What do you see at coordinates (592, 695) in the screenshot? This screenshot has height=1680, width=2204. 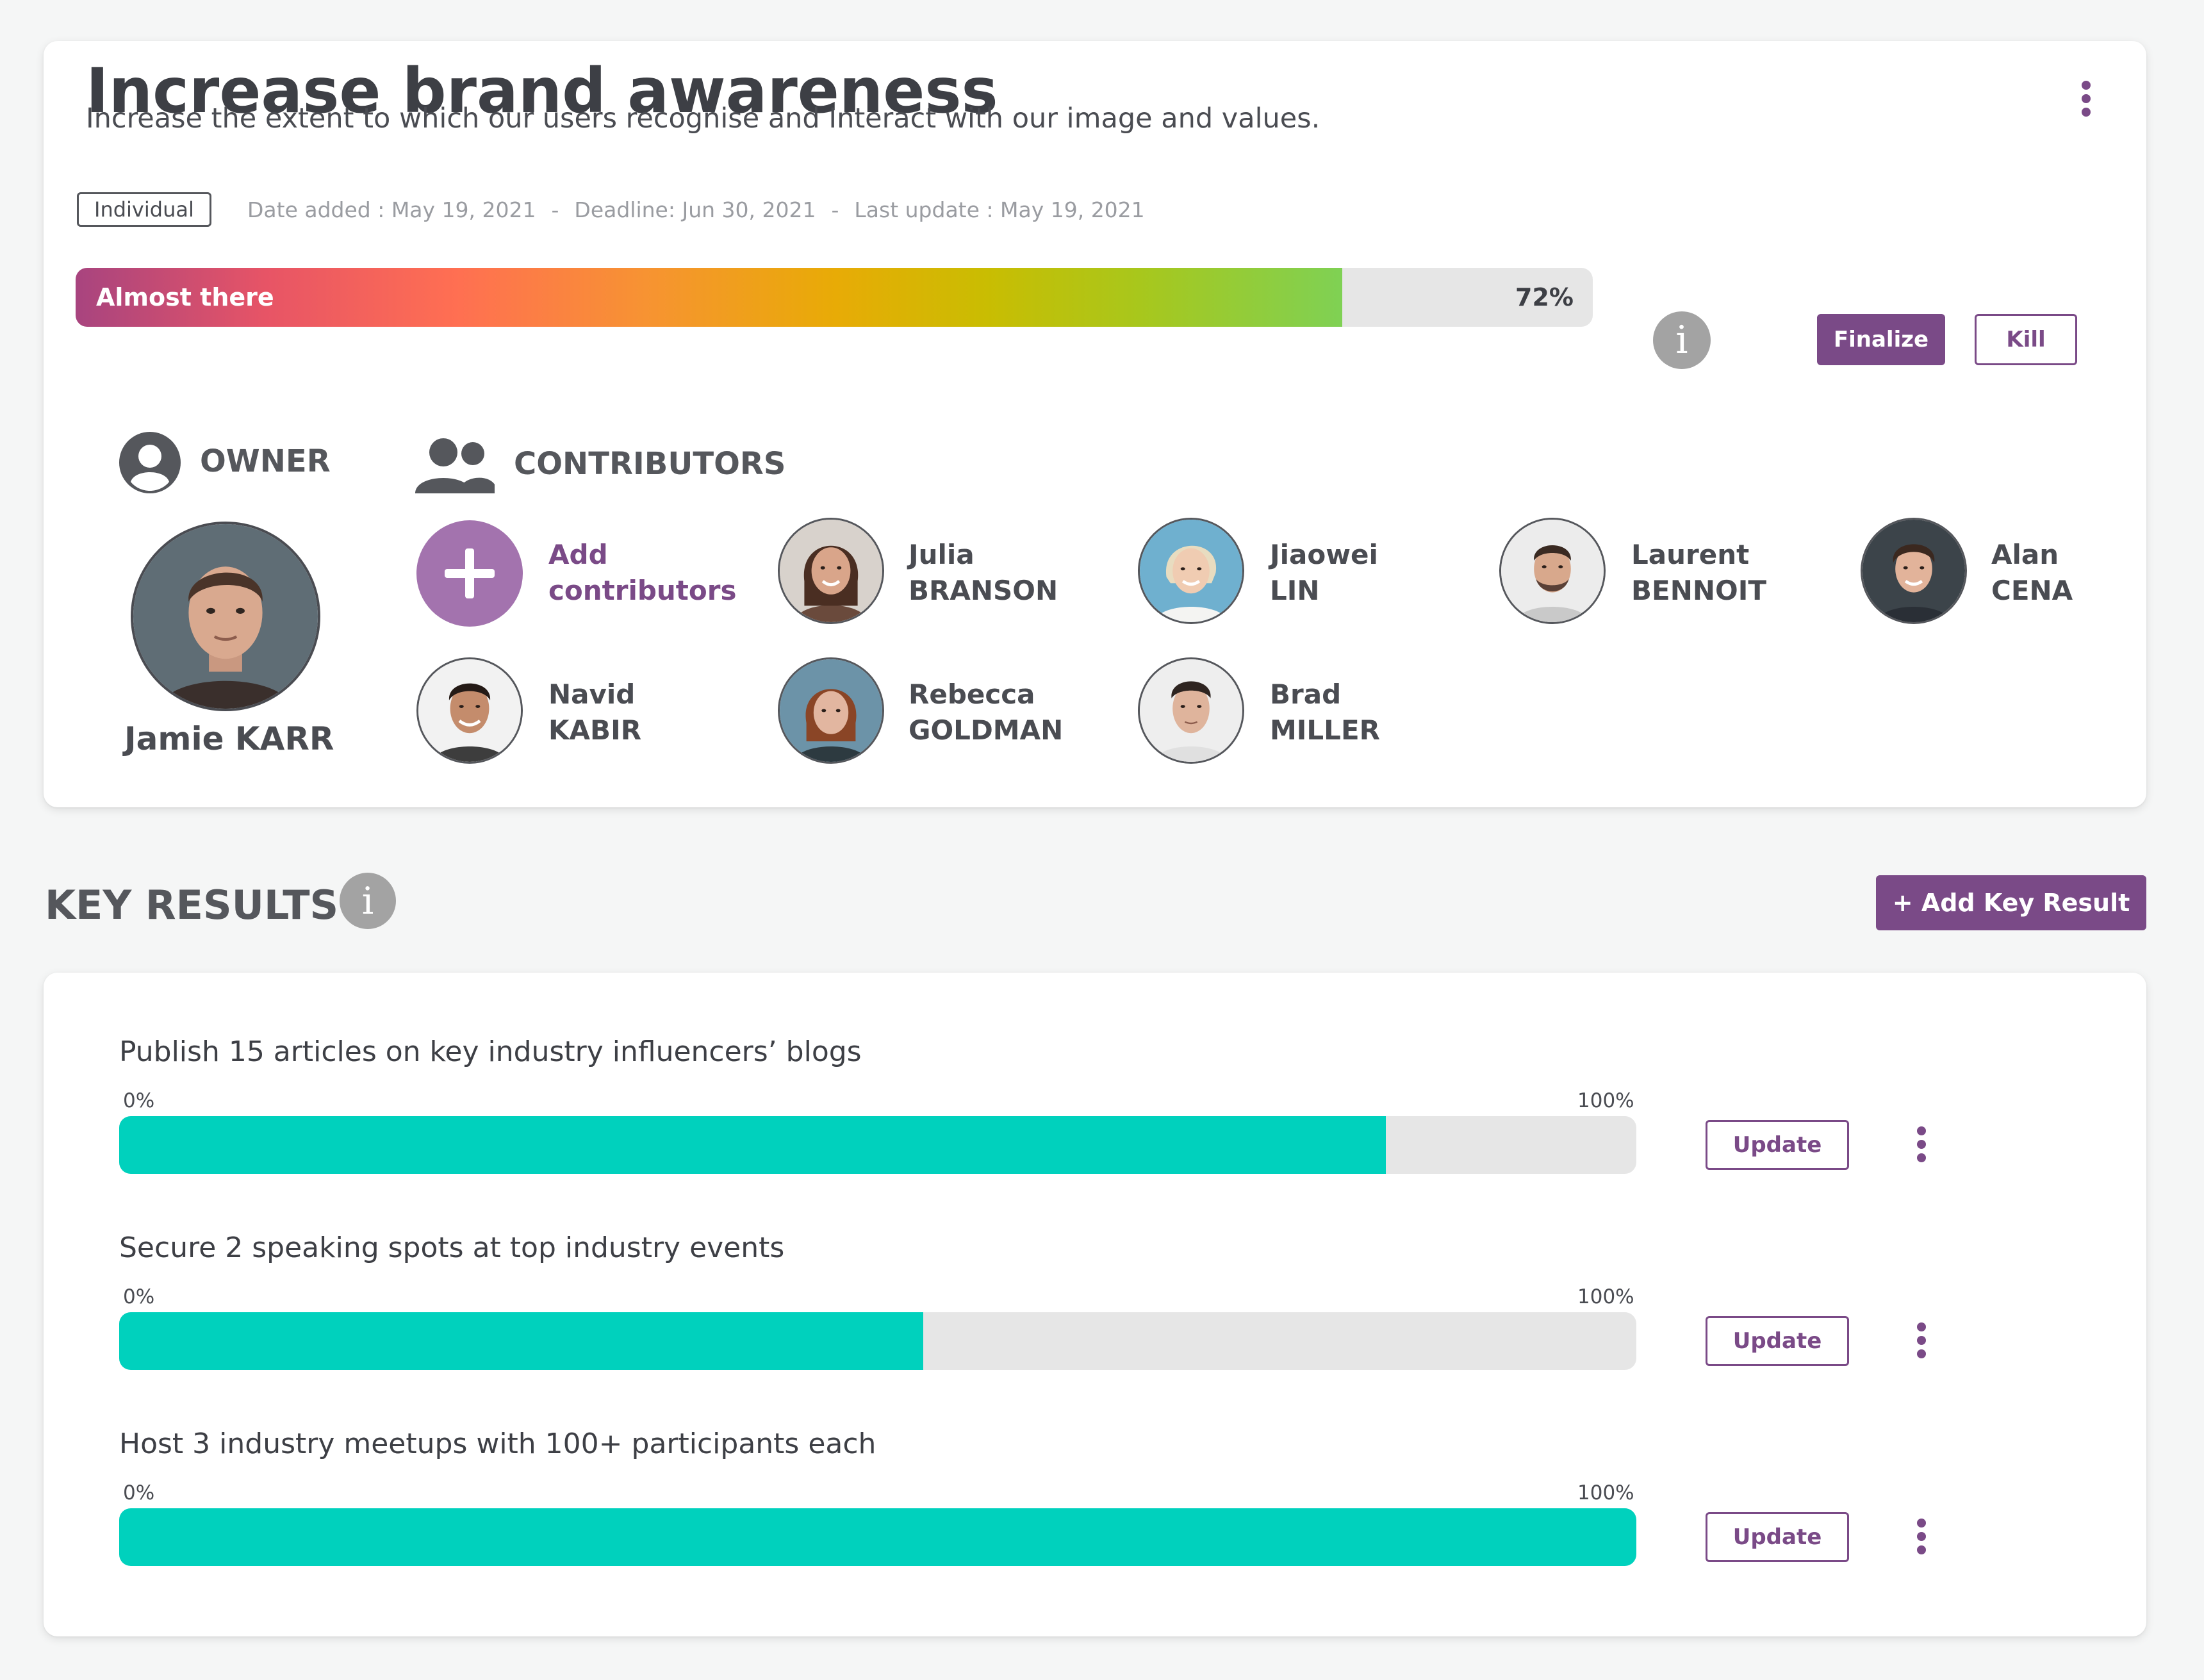 I see `contributor-first-name: Navid` at bounding box center [592, 695].